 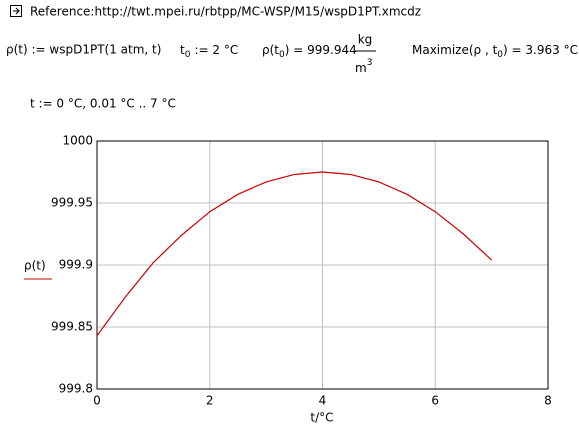 What do you see at coordinates (323, 401) in the screenshot?
I see `x-tick-label: 4` at bounding box center [323, 401].